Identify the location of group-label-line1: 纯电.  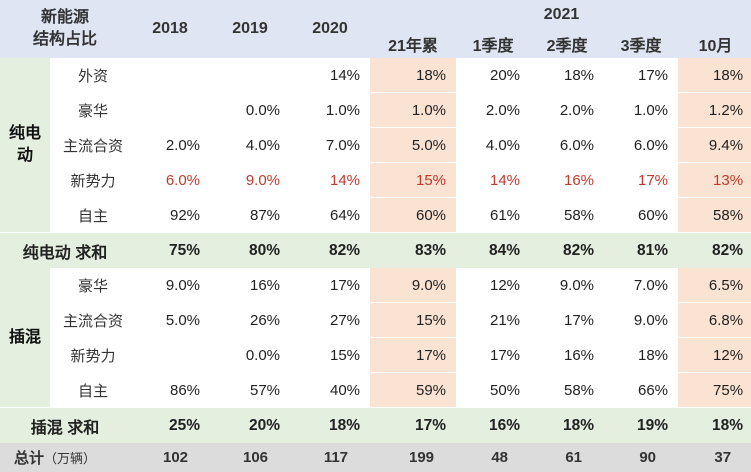
(24, 133).